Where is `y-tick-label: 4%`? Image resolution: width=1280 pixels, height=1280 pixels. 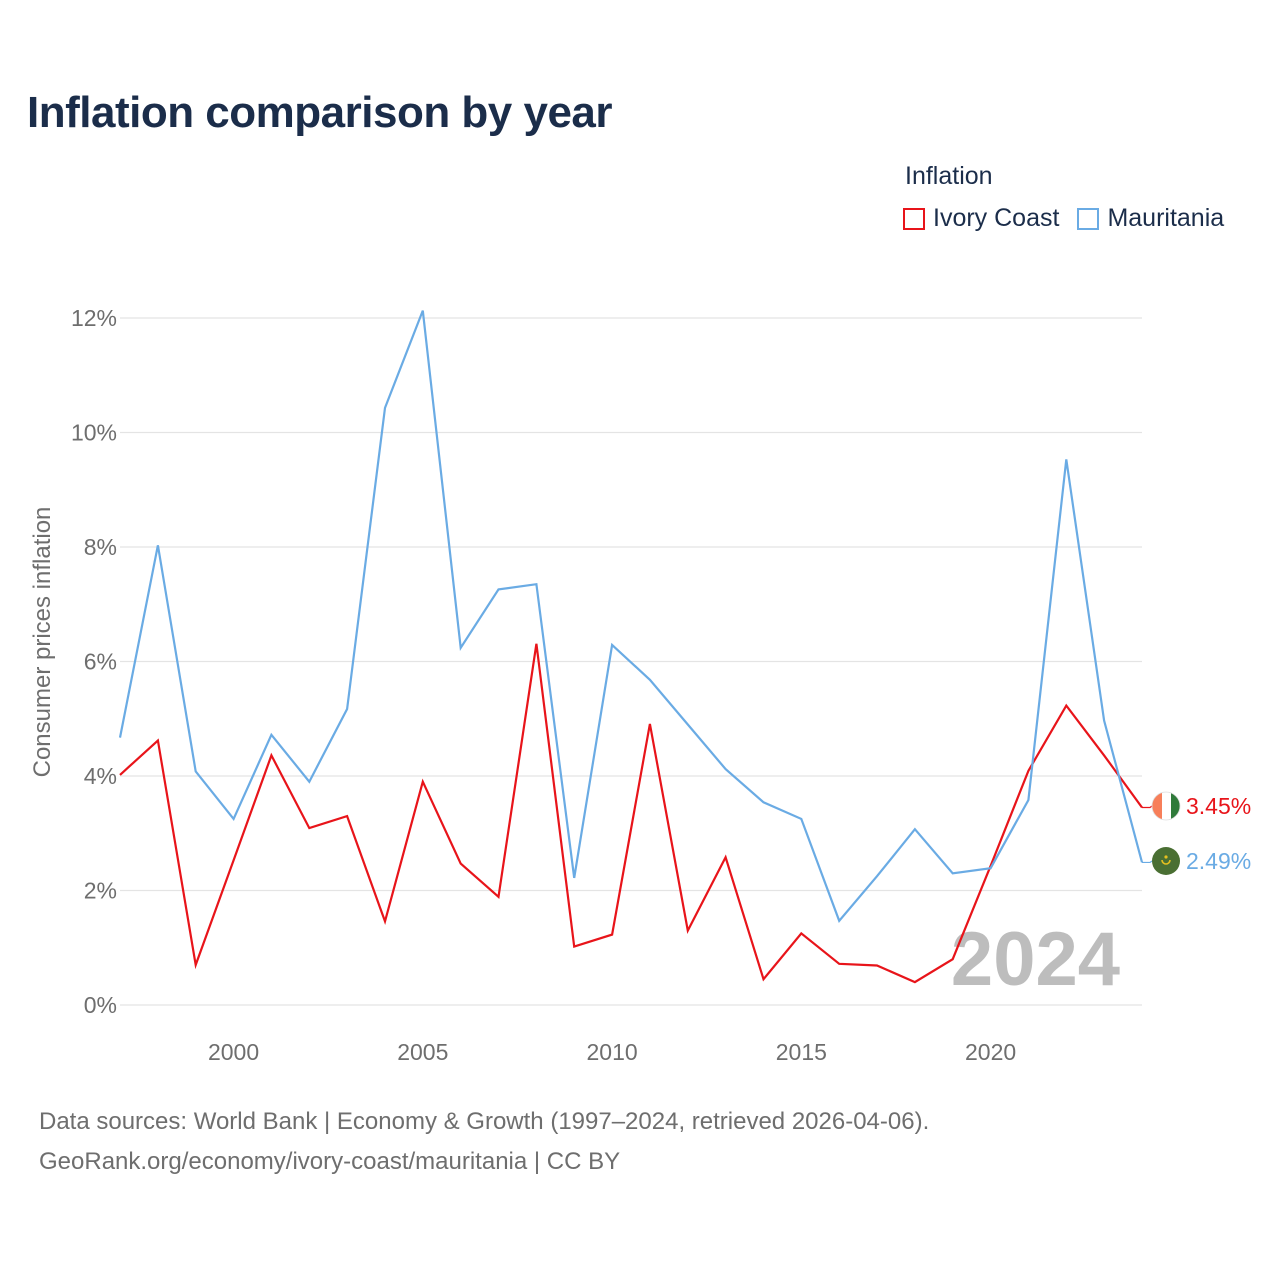
y-tick-label: 4% is located at coordinates (100, 776).